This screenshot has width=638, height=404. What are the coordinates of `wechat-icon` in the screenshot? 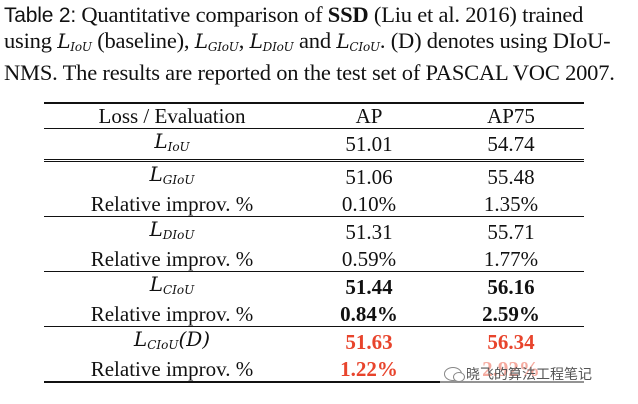 It's located at (454, 374).